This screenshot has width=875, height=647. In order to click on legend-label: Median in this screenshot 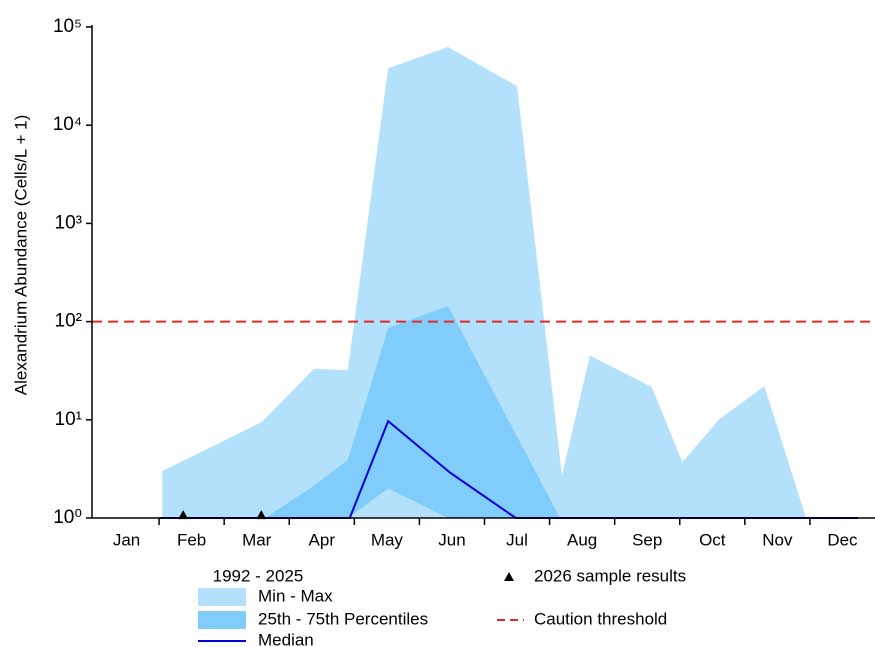, I will do `click(286, 638)`.